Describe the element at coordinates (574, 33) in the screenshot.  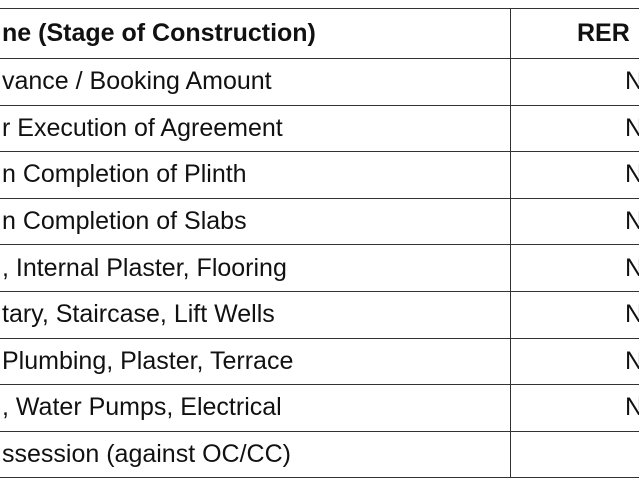
I see `rera-cell: RER` at that location.